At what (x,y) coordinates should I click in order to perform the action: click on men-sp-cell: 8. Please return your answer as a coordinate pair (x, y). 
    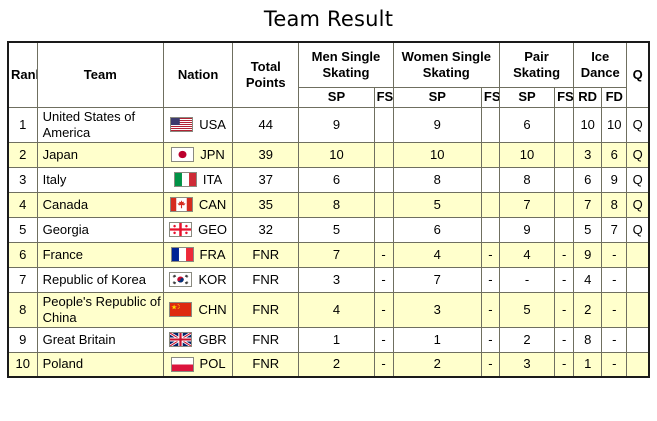
    Looking at the image, I should click on (336, 204).